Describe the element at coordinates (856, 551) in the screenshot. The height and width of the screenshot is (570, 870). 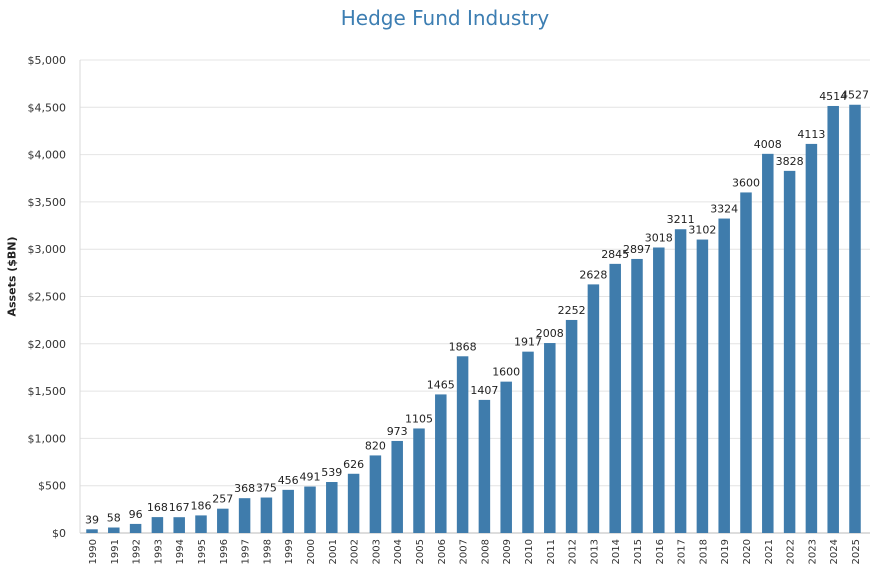
I see `x-tick-label: 2025` at that location.